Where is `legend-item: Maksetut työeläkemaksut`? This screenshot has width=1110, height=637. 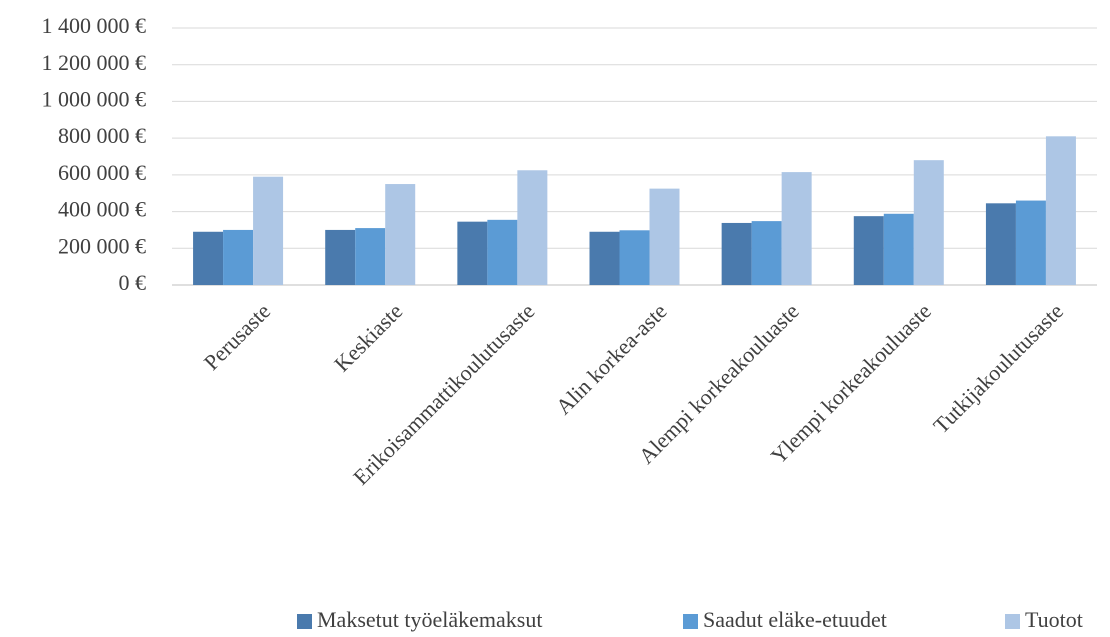 legend-item: Maksetut työeläkemaksut is located at coordinates (419, 619).